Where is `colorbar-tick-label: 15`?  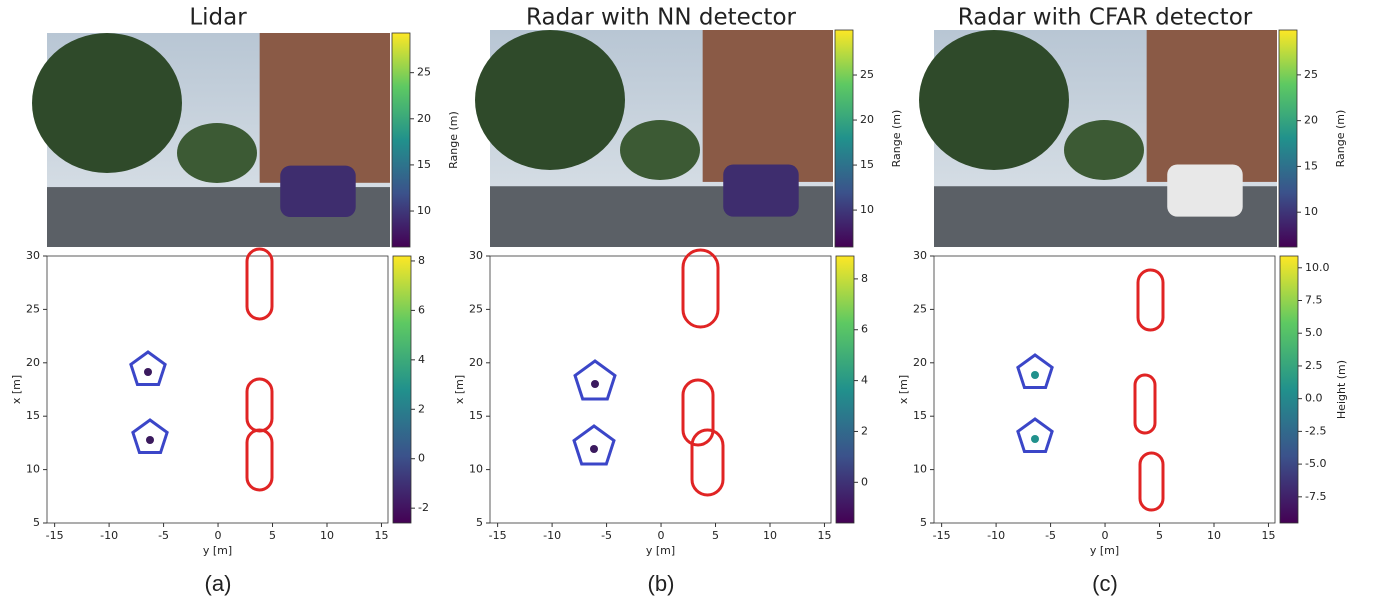 colorbar-tick-label: 15 is located at coordinates (1311, 165).